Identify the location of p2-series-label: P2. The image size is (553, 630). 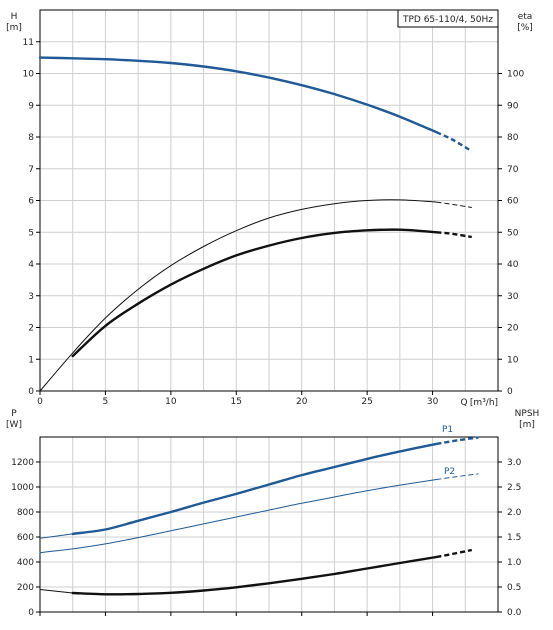
(449, 472).